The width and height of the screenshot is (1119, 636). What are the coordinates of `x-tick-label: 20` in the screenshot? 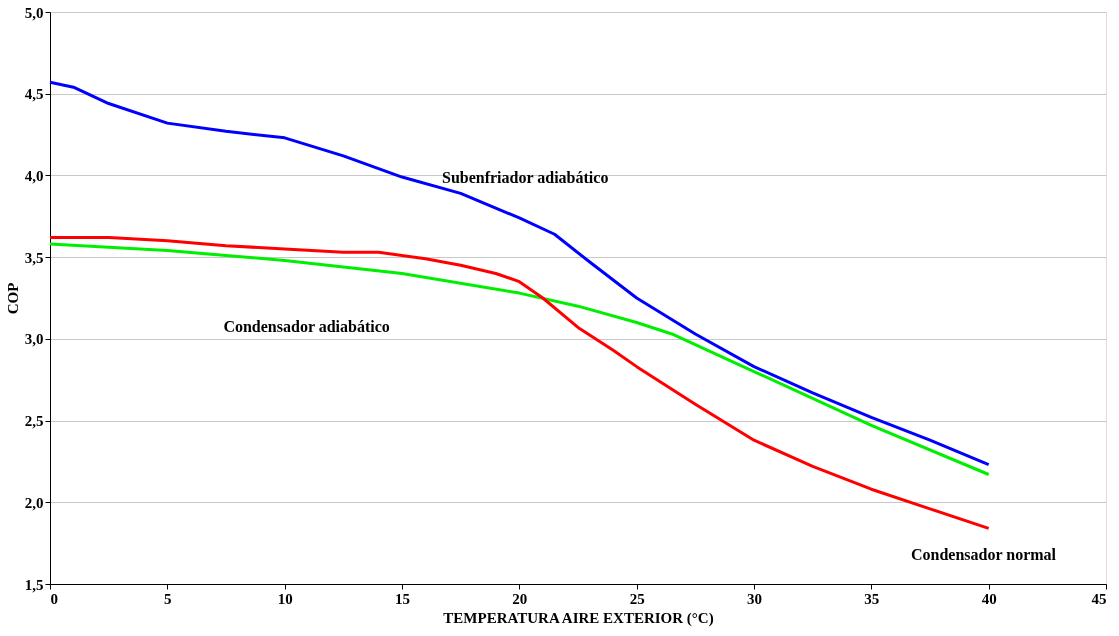 It's located at (520, 598).